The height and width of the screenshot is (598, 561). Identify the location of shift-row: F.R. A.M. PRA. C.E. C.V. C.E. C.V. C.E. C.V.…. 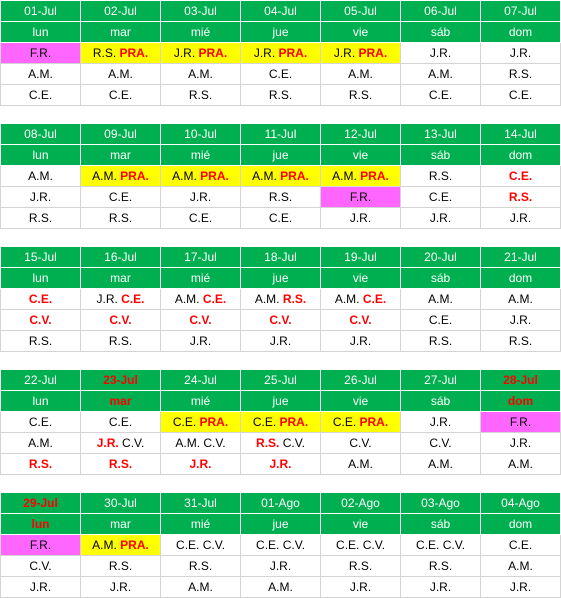
(280, 545).